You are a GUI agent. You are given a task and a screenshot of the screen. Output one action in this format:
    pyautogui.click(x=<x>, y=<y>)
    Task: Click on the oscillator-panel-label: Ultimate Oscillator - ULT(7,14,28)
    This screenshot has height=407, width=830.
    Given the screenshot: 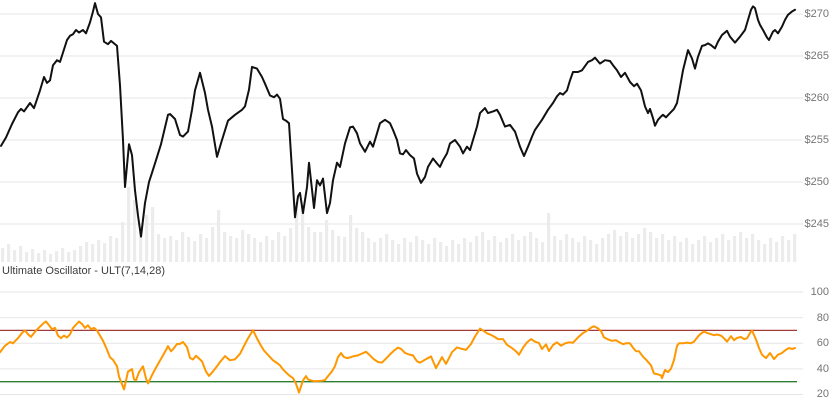 What is the action you would take?
    pyautogui.click(x=84, y=271)
    